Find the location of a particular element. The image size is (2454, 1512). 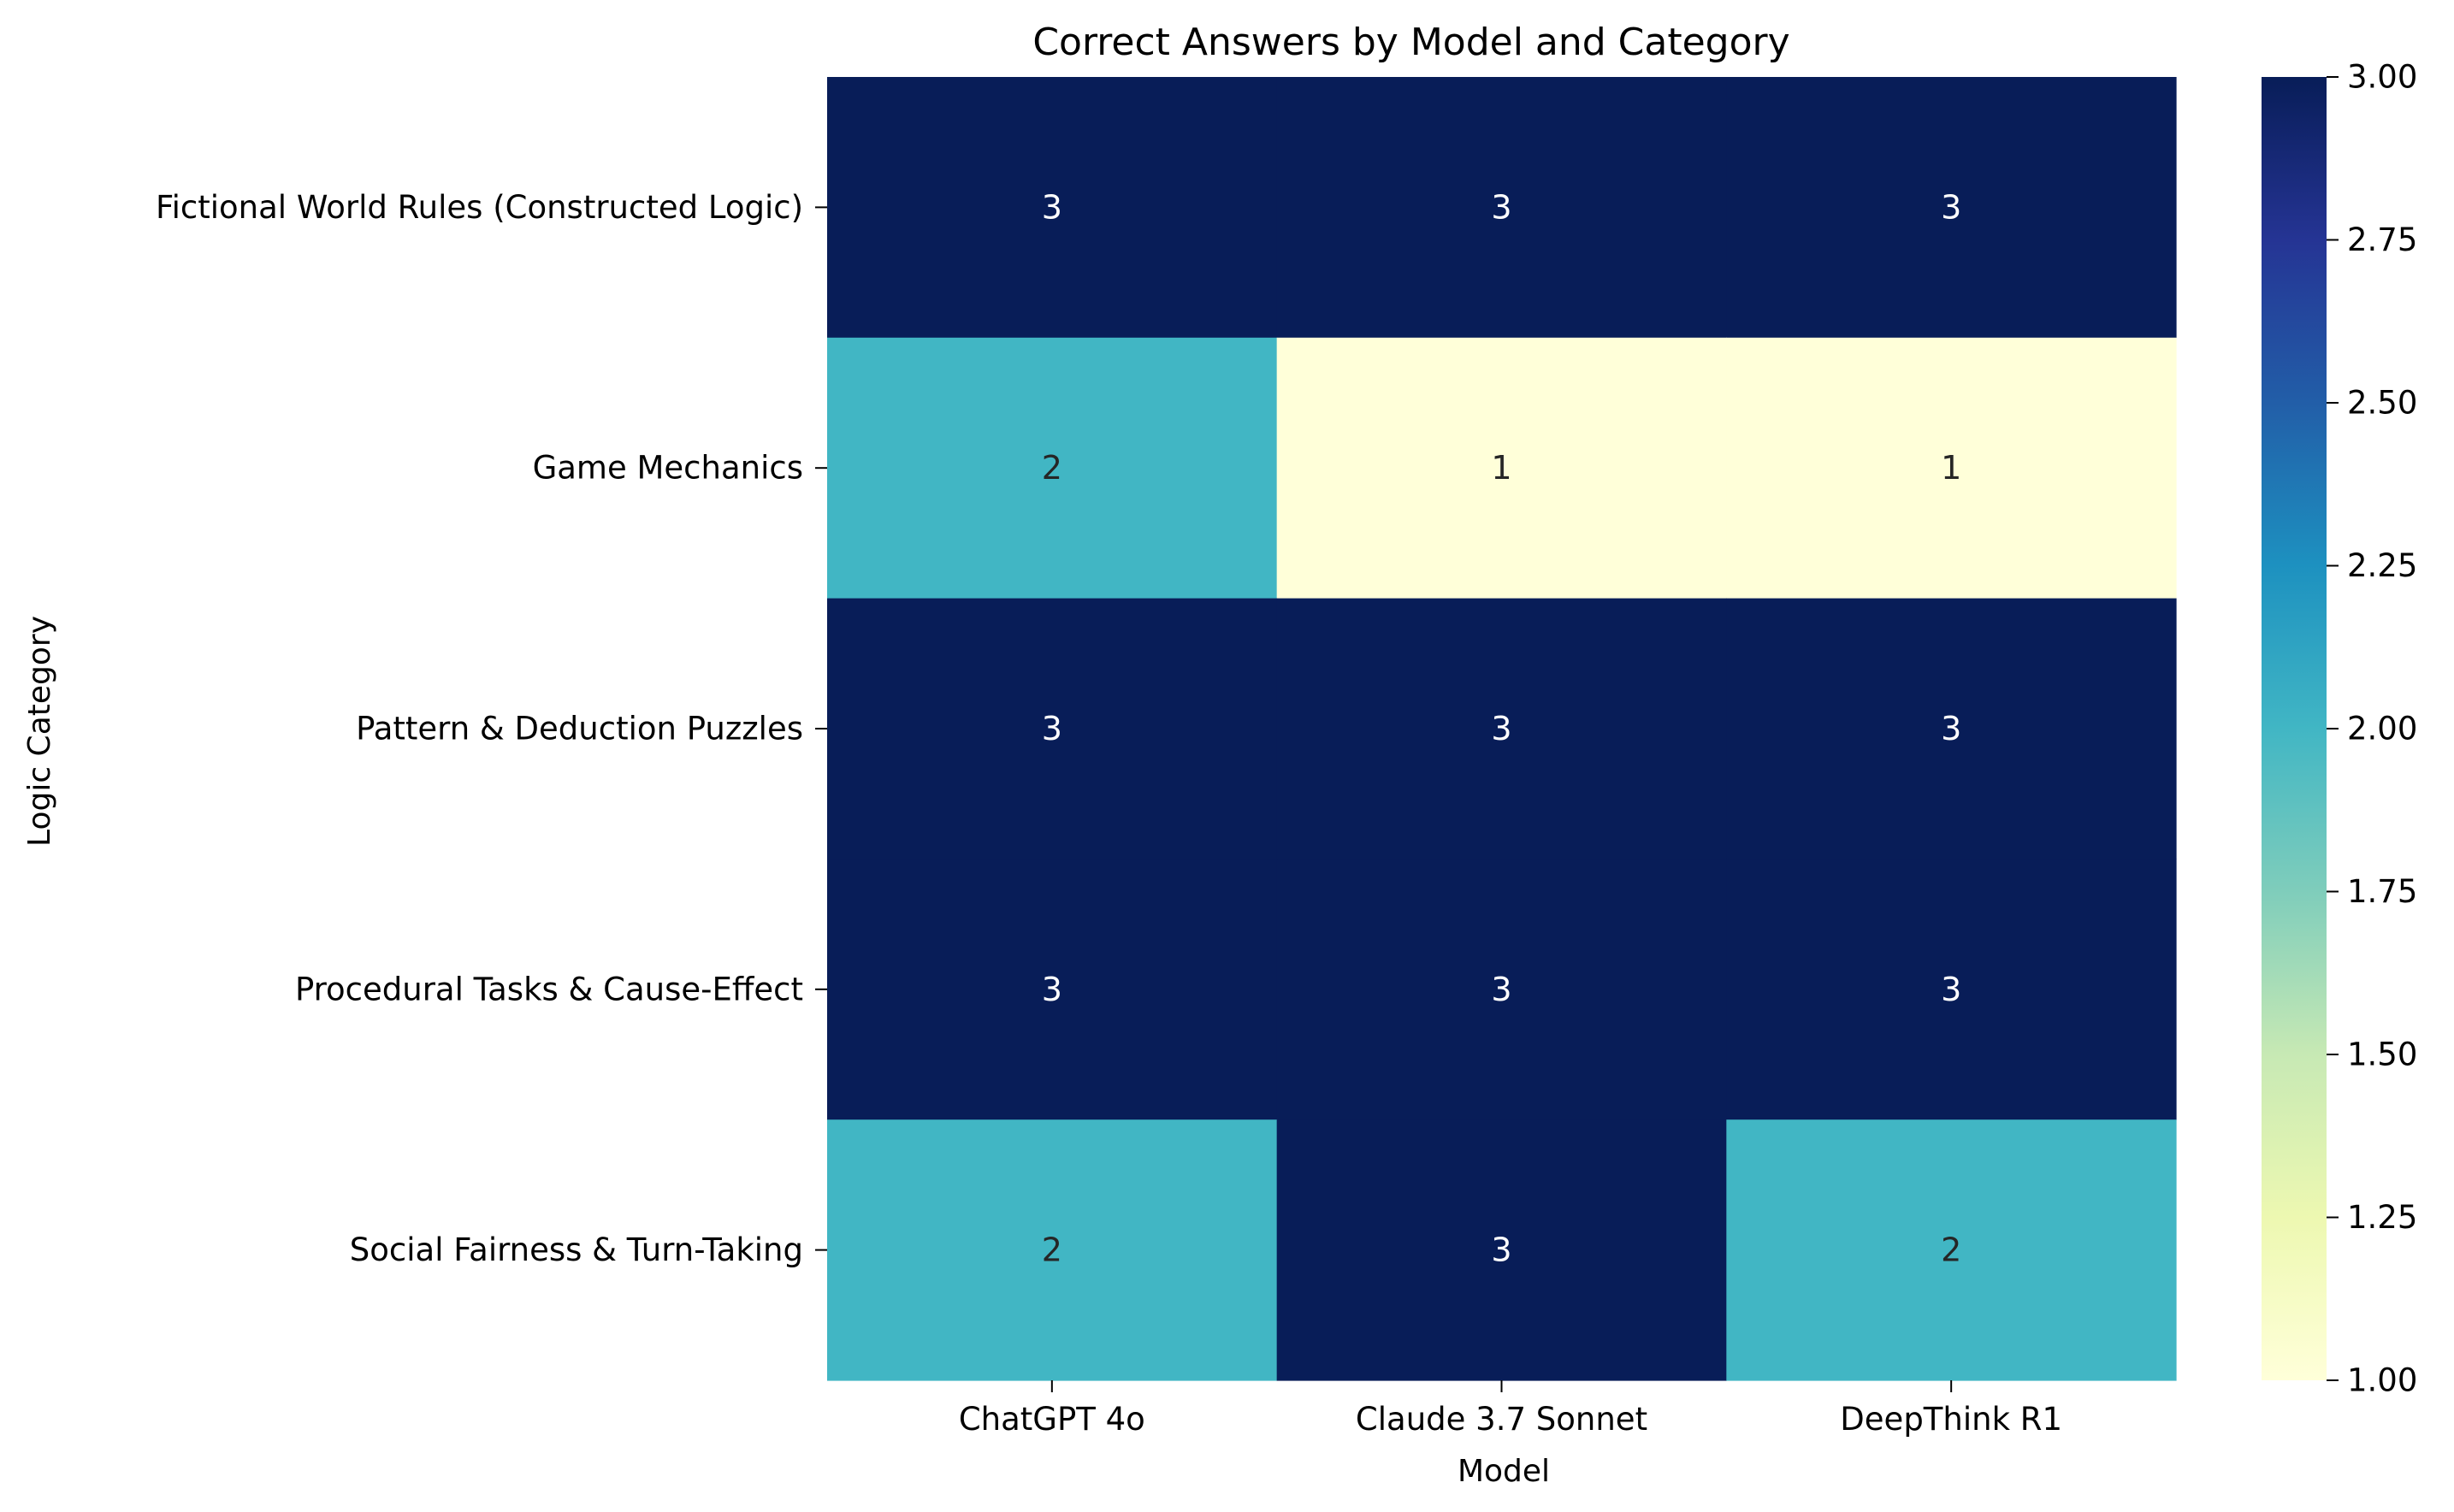

colorbar-tick-label: 3.00 is located at coordinates (2382, 77).